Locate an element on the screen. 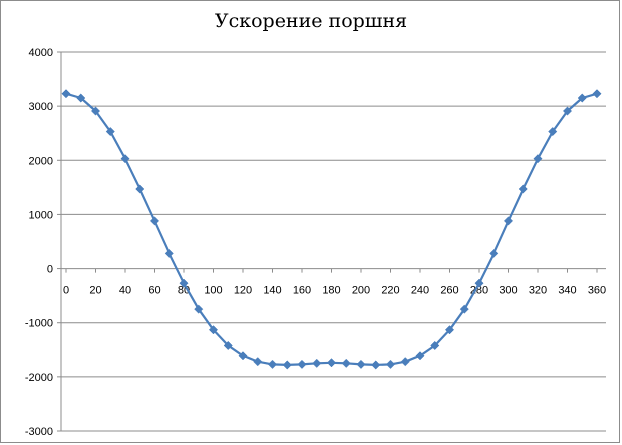 Image resolution: width=622 pixels, height=445 pixels. x-tick-label: 100 is located at coordinates (213, 291).